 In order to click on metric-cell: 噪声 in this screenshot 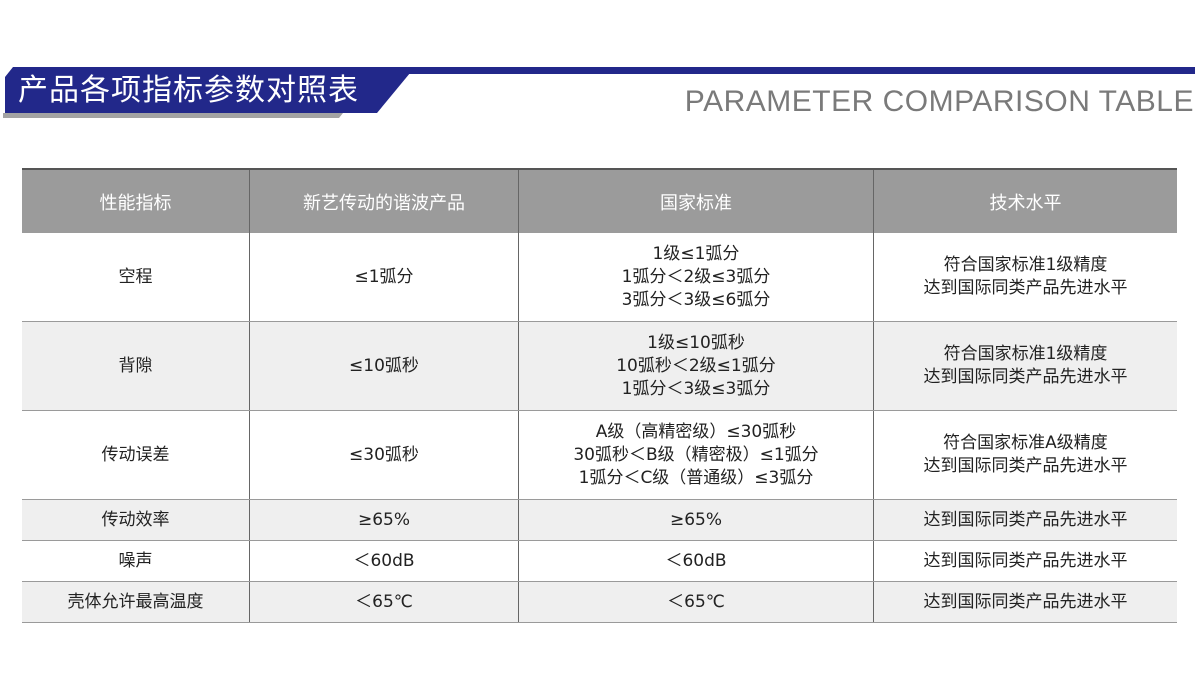, I will do `click(136, 561)`.